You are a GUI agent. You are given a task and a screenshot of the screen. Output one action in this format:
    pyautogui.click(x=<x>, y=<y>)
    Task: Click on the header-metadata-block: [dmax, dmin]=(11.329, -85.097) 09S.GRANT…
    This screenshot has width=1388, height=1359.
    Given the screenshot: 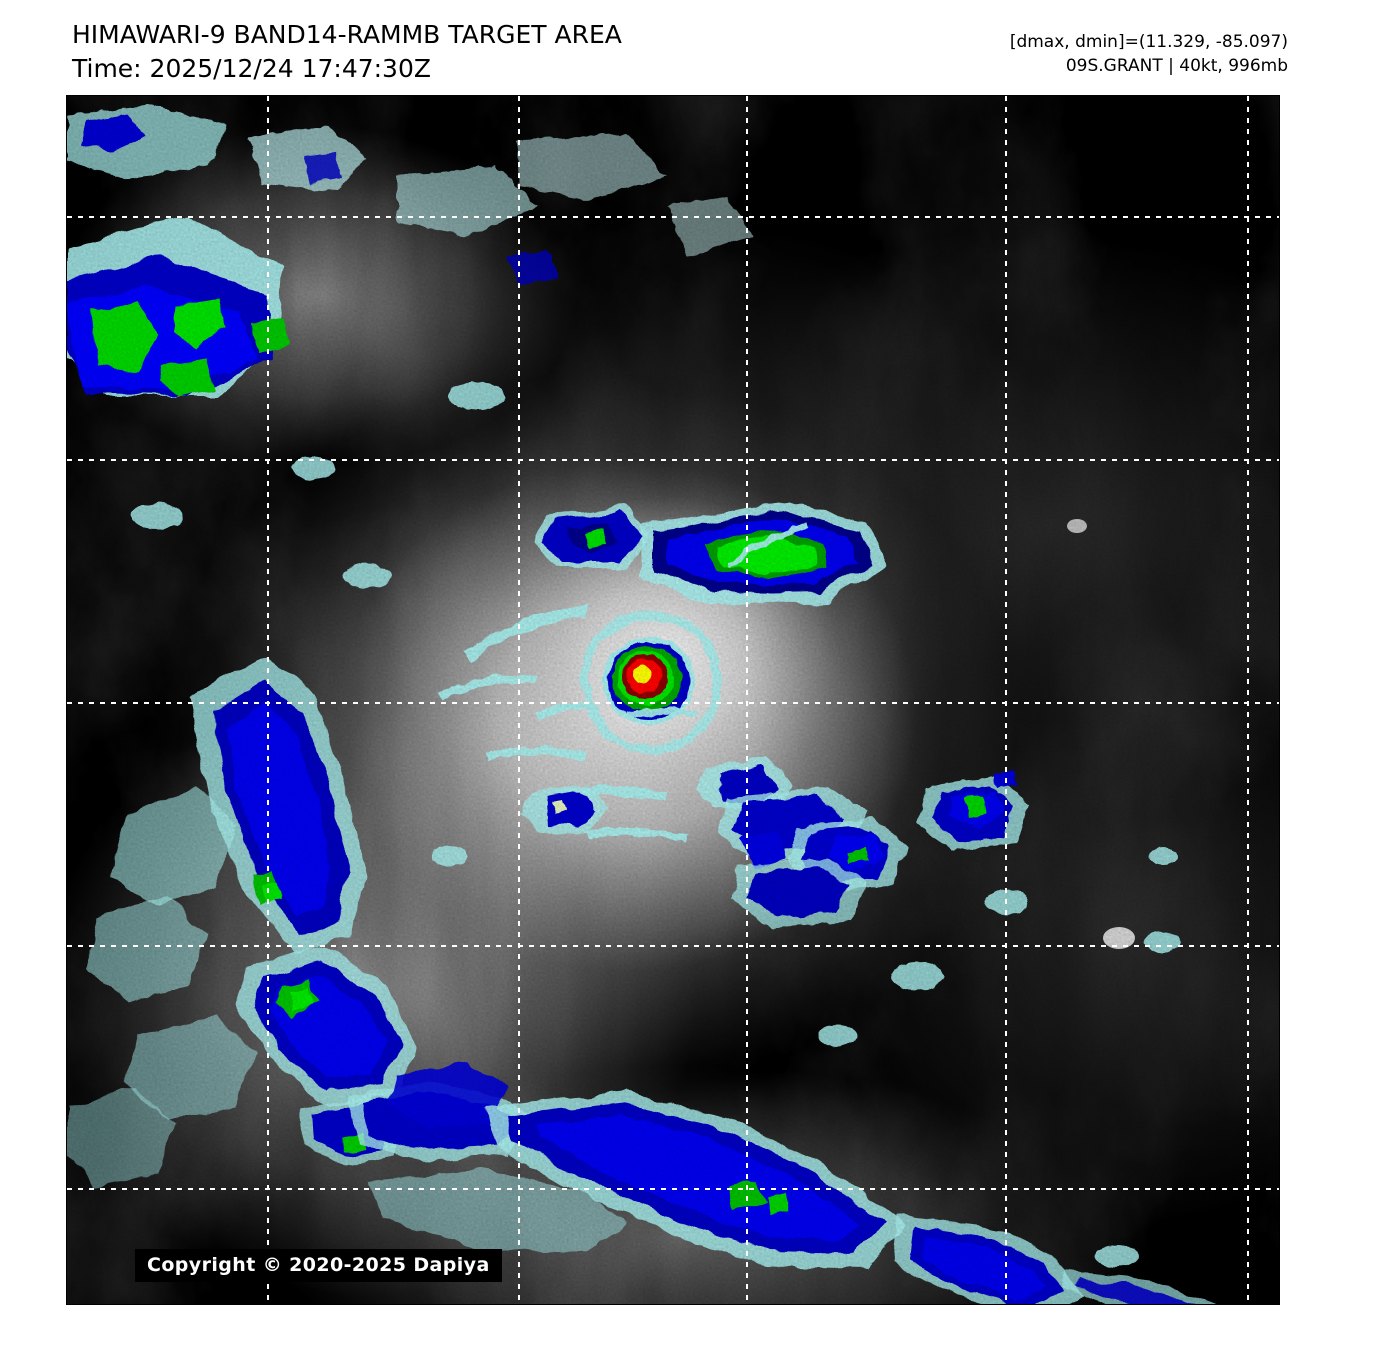 What is the action you would take?
    pyautogui.click(x=1149, y=54)
    